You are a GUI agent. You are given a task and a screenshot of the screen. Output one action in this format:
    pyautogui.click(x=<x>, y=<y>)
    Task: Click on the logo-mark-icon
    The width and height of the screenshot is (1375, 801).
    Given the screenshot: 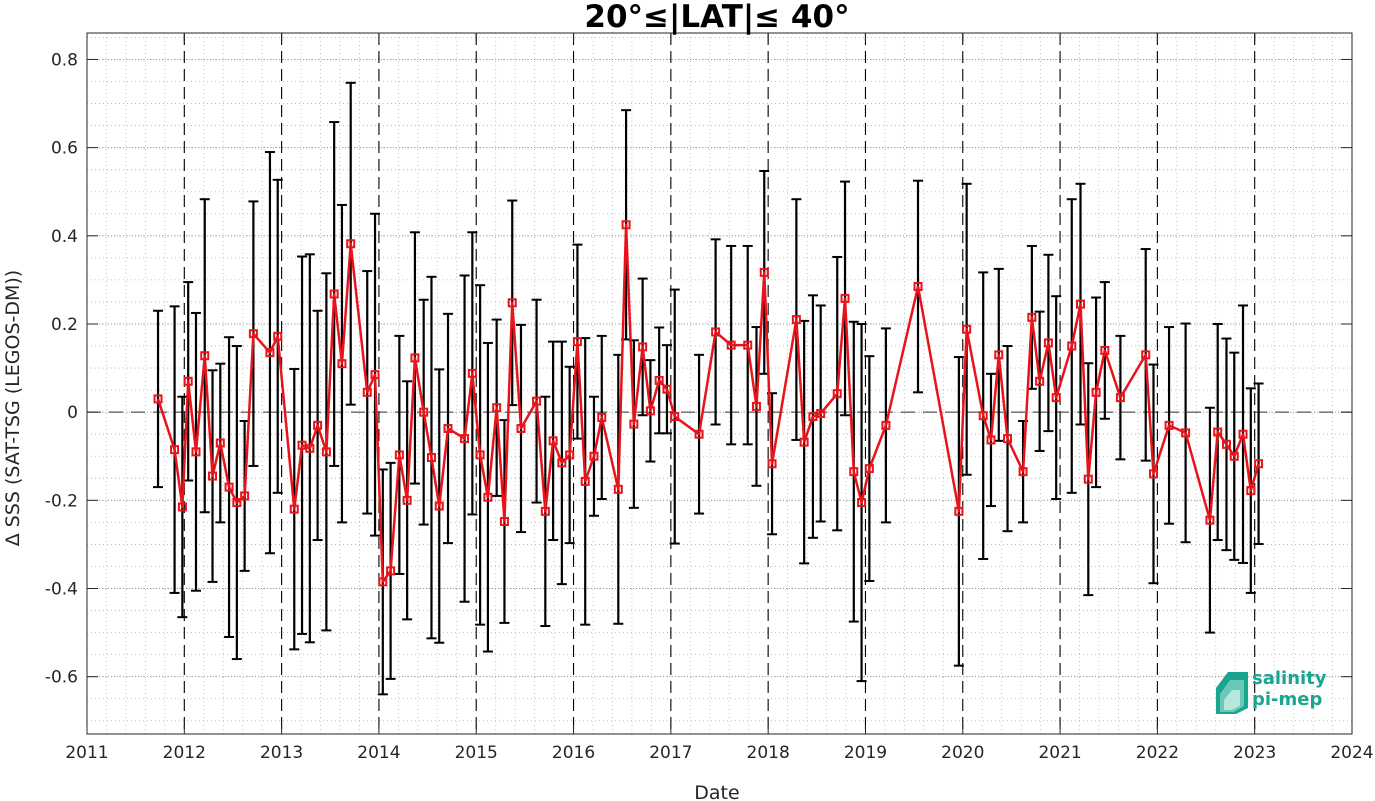 What is the action you would take?
    pyautogui.click(x=1232, y=693)
    